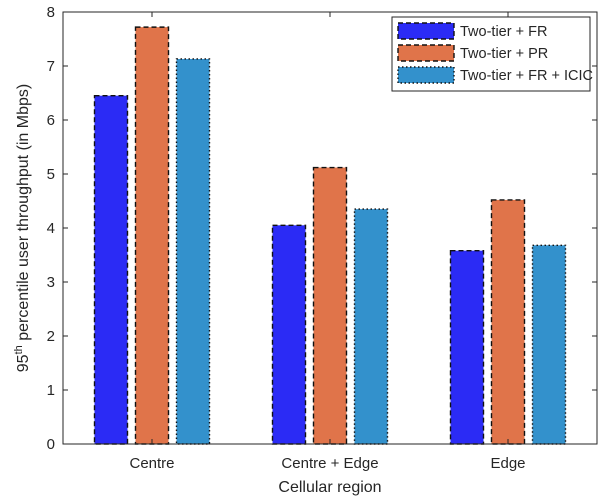  Describe the element at coordinates (526, 76) in the screenshot. I see `legend-label: Two-tier + FR + ICIC` at that location.